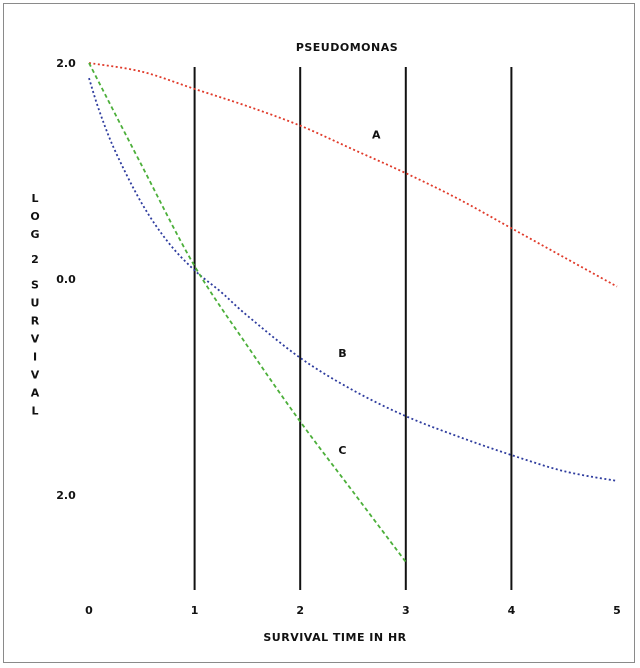 The width and height of the screenshot is (640, 668). What do you see at coordinates (35, 320) in the screenshot?
I see `y-axis-label-char: R` at bounding box center [35, 320].